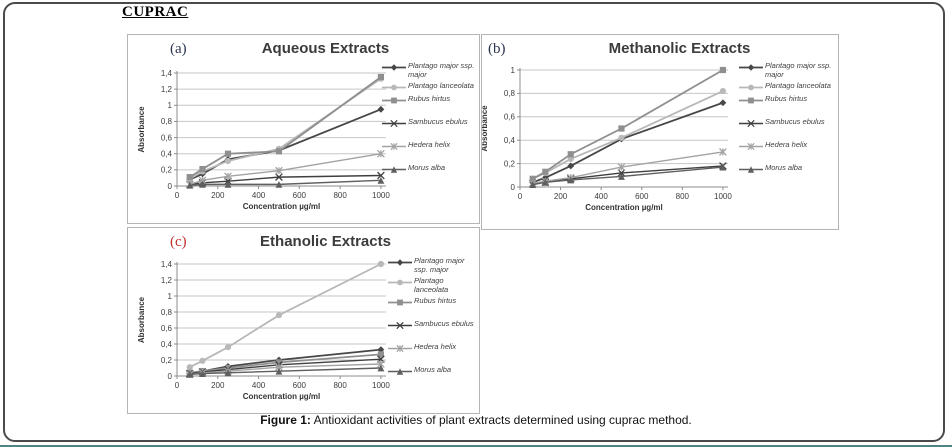 The height and width of the screenshot is (447, 952). What do you see at coordinates (784, 167) in the screenshot?
I see `legend-label: Morus alba` at bounding box center [784, 167].